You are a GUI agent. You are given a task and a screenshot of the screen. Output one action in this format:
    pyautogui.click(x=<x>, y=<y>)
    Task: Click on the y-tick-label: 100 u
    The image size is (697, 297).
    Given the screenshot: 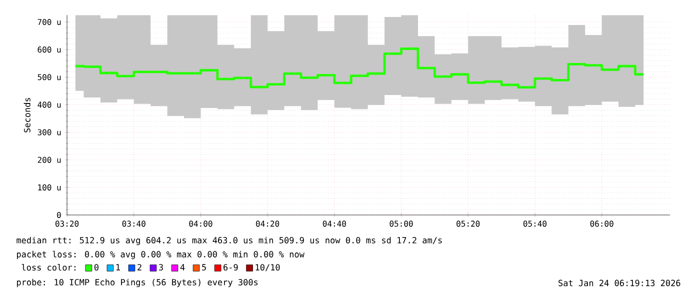 What is the action you would take?
    pyautogui.click(x=49, y=187)
    